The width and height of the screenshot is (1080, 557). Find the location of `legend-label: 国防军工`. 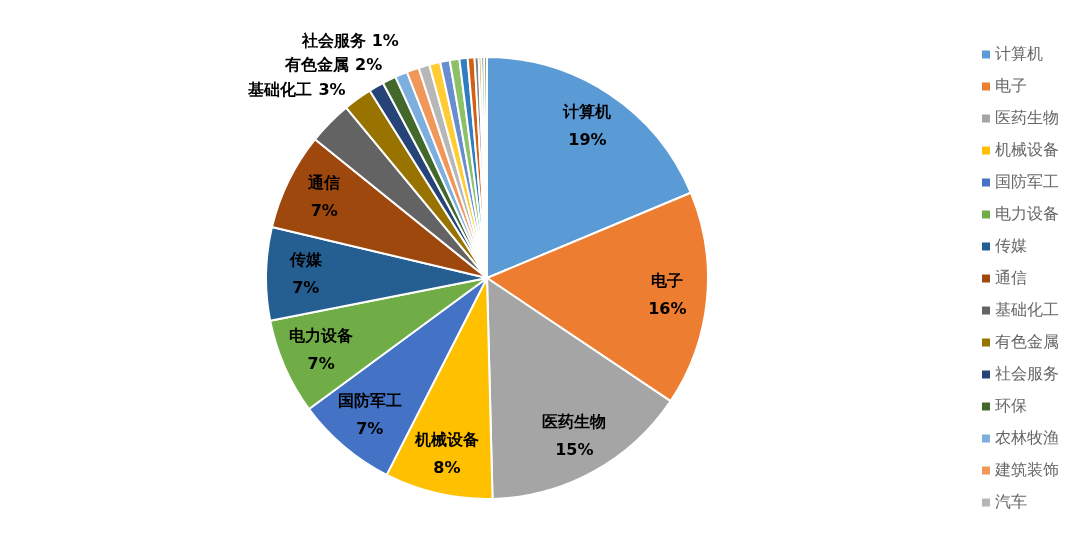

legend-label: 国防军工 is located at coordinates (1027, 181).